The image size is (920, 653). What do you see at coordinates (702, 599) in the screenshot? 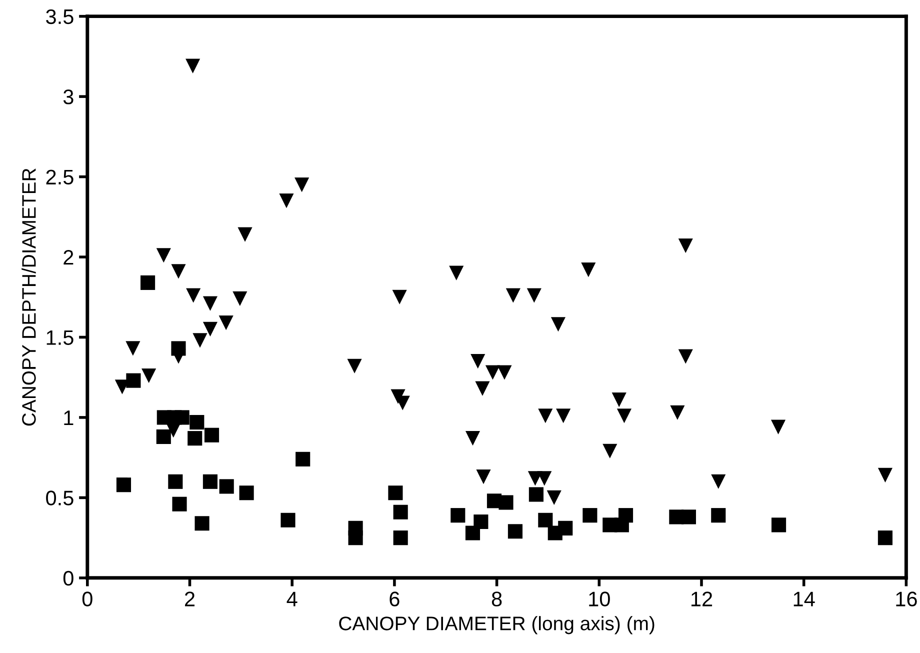
I see `x-tick-label: 12` at bounding box center [702, 599].